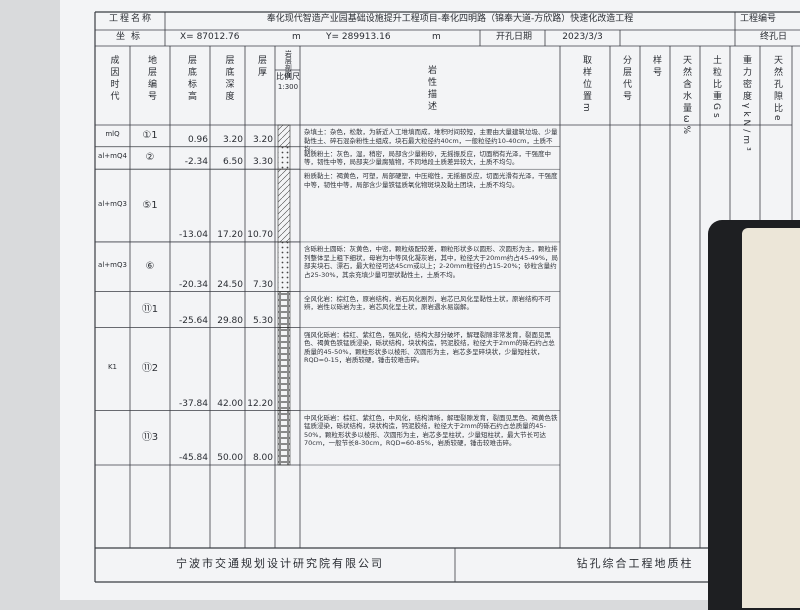 This screenshot has height=610, width=800. Describe the element at coordinates (685, 96) in the screenshot. I see `column-header: 天然含水量ω%` at that location.